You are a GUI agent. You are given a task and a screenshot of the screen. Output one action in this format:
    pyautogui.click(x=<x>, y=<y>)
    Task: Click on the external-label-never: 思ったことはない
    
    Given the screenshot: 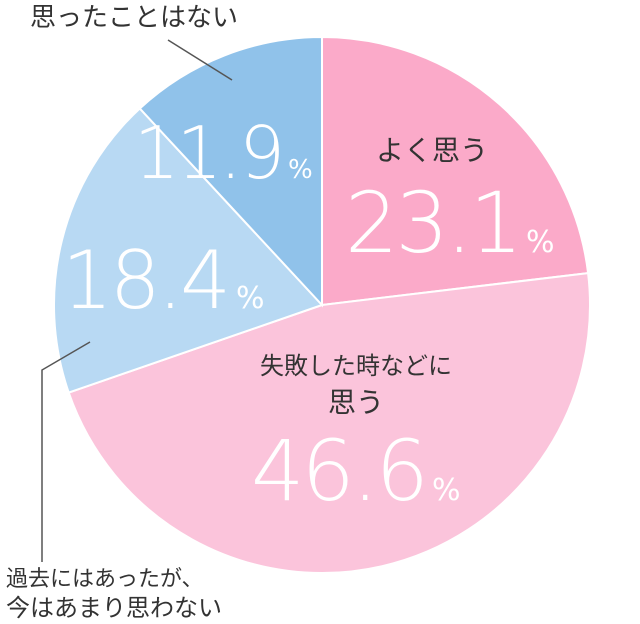 What is the action you would take?
    pyautogui.click(x=134, y=18)
    